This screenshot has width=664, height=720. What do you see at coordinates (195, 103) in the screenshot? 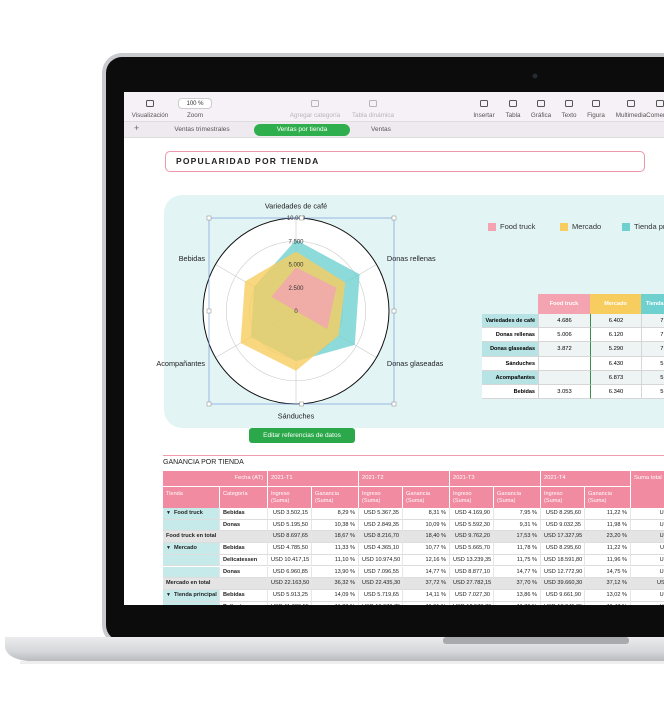
I see `zoom-menu: 100 %` at bounding box center [195, 103].